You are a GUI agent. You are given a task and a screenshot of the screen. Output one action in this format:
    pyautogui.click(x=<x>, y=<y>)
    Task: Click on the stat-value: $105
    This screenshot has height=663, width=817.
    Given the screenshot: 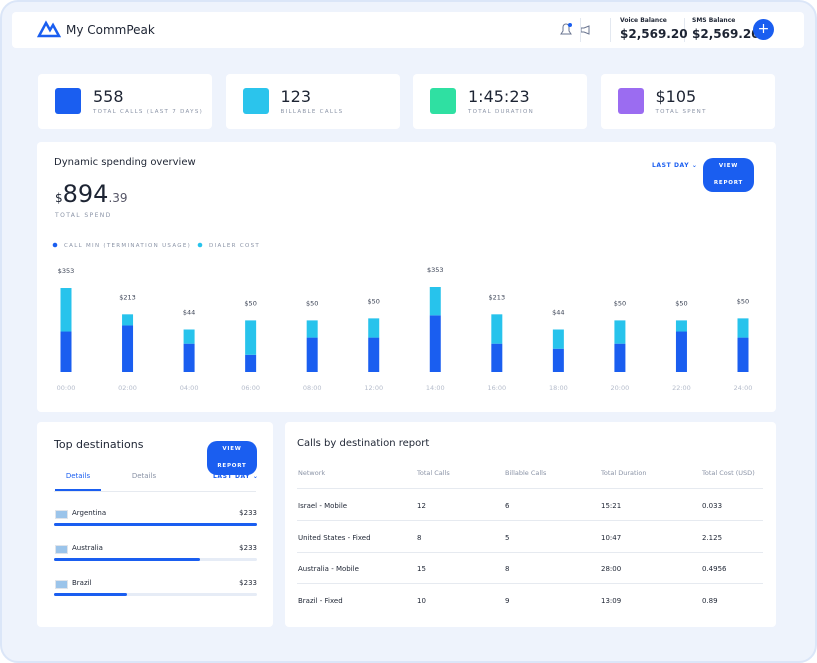 What is the action you would take?
    pyautogui.click(x=676, y=96)
    